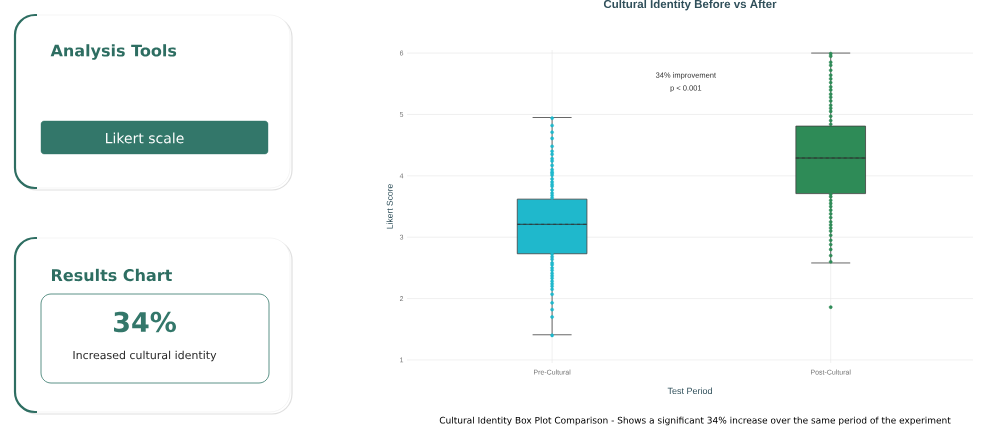 The image size is (1002, 428). What do you see at coordinates (145, 138) in the screenshot?
I see `text: Likert scale` at bounding box center [145, 138].